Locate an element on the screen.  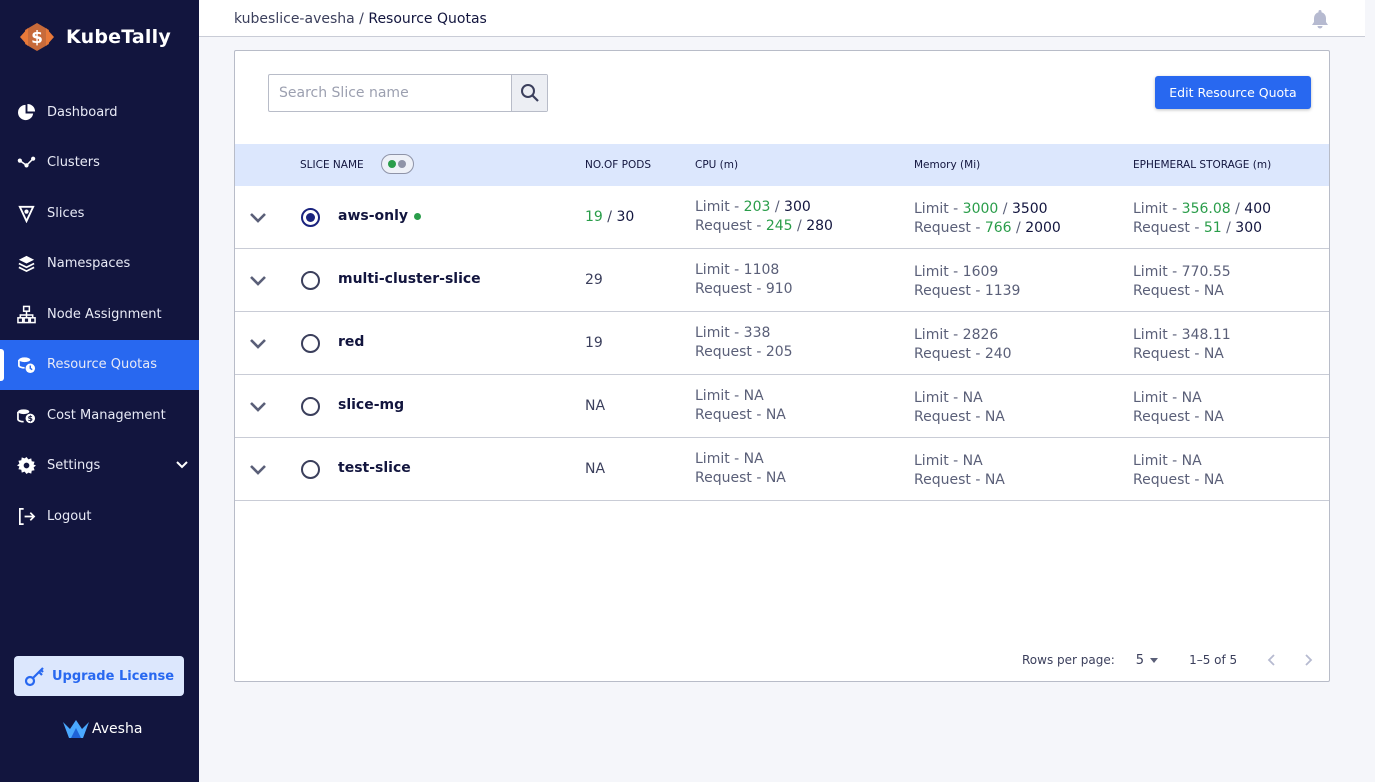
brand: $ KubeTally is located at coordinates (94, 37).